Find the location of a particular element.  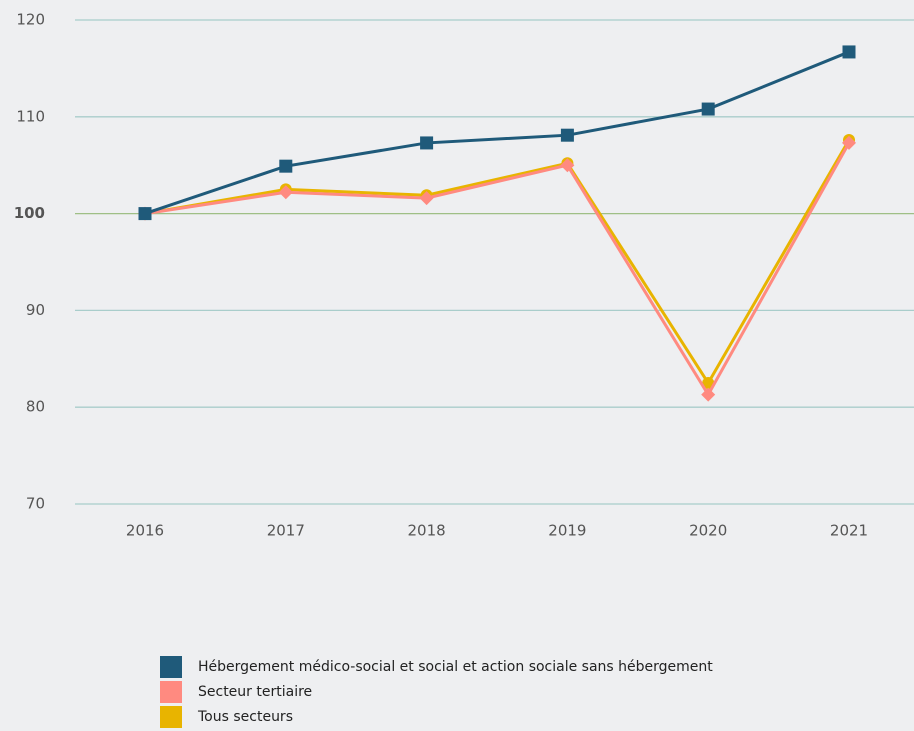

x-tick-label: 2018 is located at coordinates (427, 531).